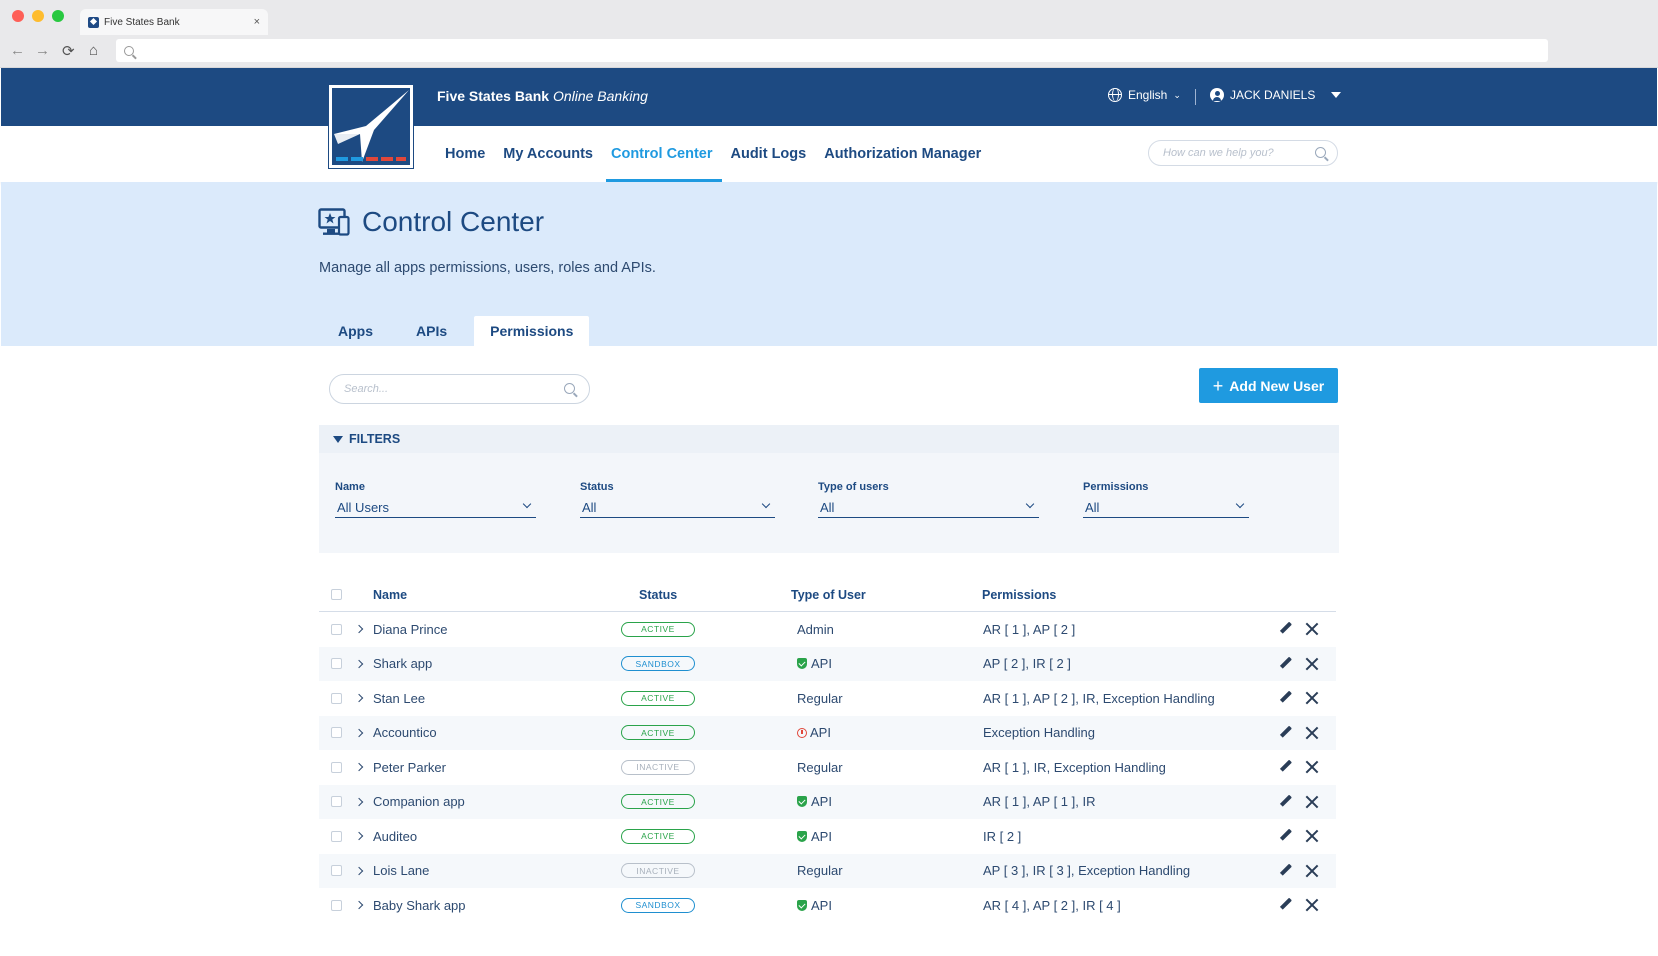 This screenshot has width=1658, height=956. What do you see at coordinates (42, 50) in the screenshot?
I see `forward-arrow-icon: →` at bounding box center [42, 50].